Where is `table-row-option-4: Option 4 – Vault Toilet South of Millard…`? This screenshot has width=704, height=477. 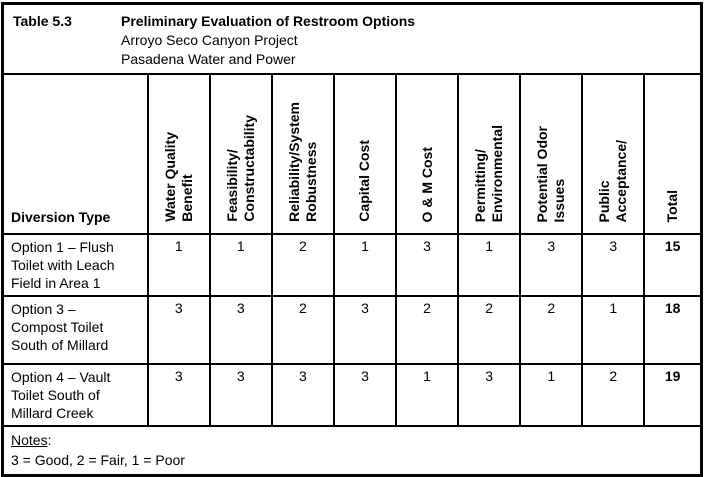 table-row-option-4: Option 4 – Vault Toilet South of Millard… is located at coordinates (352, 395).